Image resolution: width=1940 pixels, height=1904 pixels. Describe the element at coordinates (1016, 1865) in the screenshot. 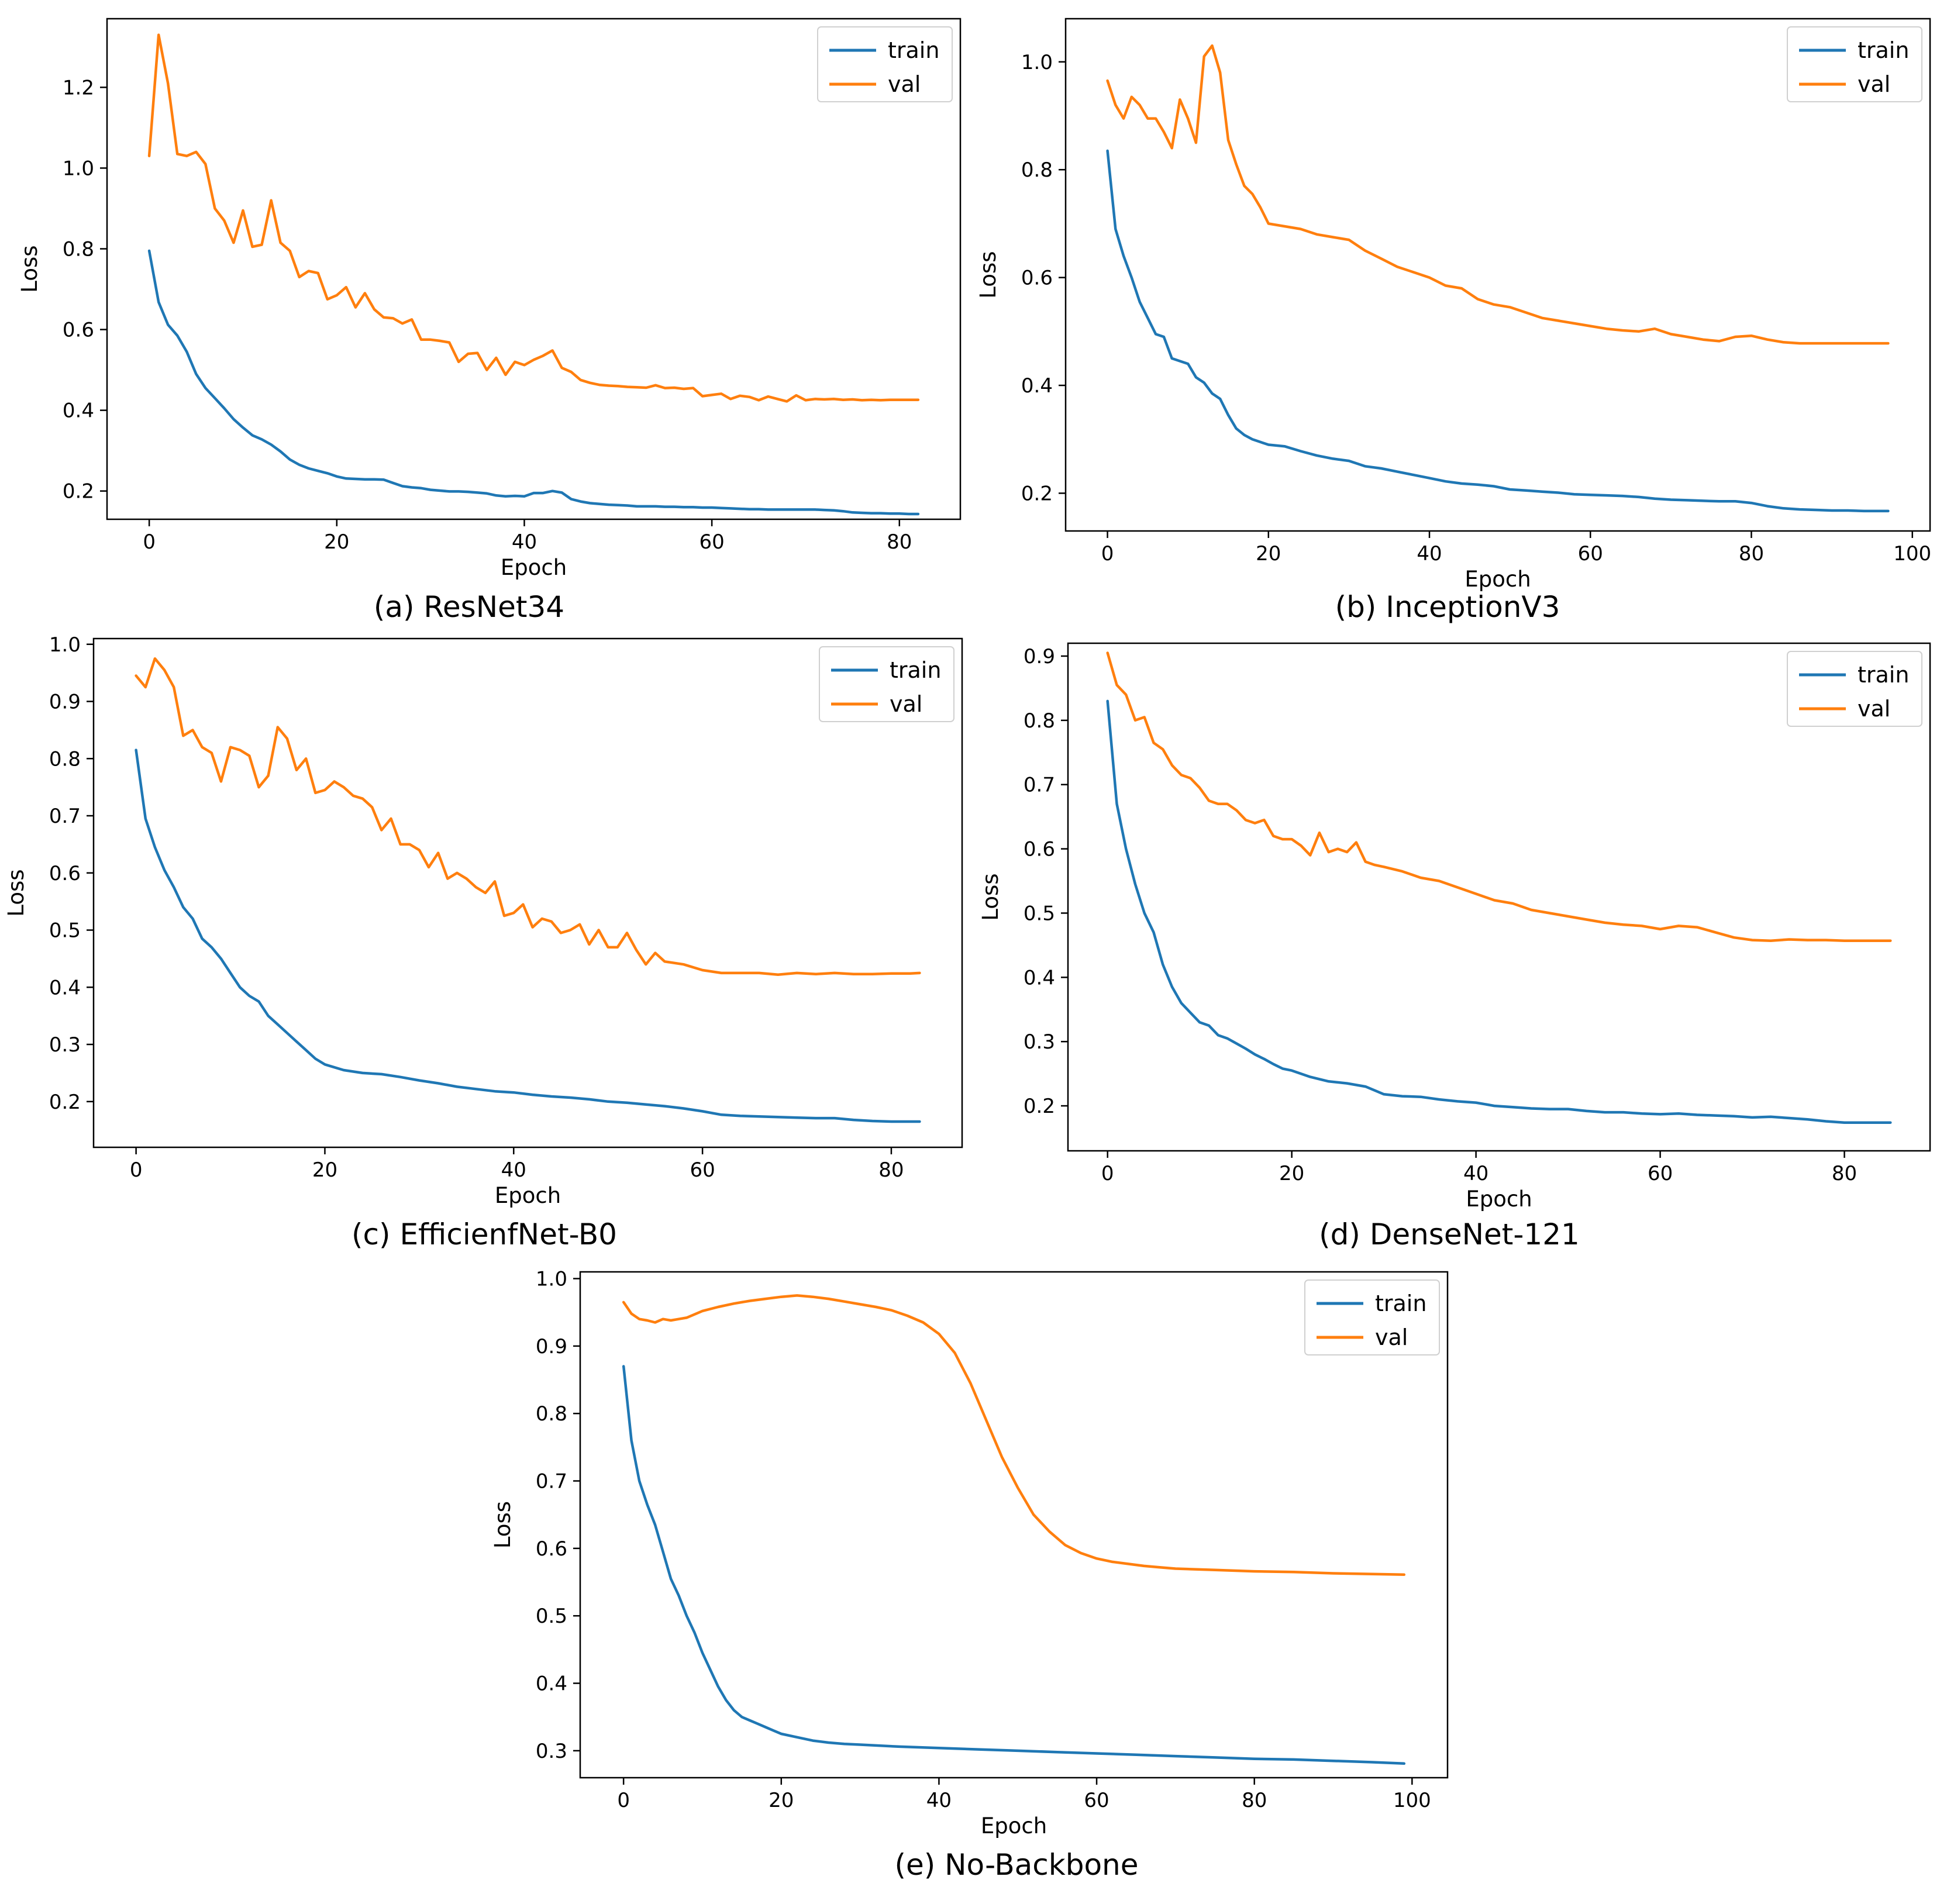

I see `chart-caption: (e) No-Backbone` at that location.